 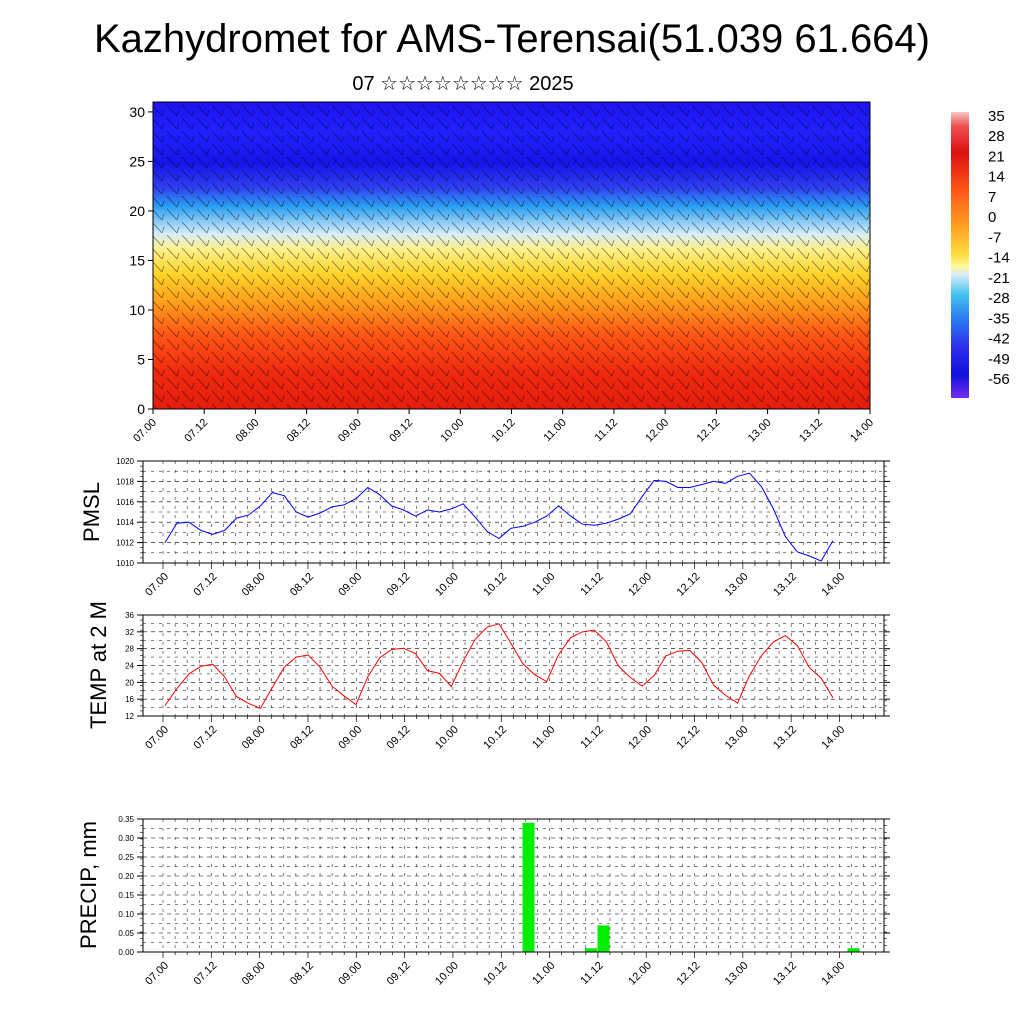 What do you see at coordinates (996, 116) in the screenshot?
I see `colorbar-label: 35` at bounding box center [996, 116].